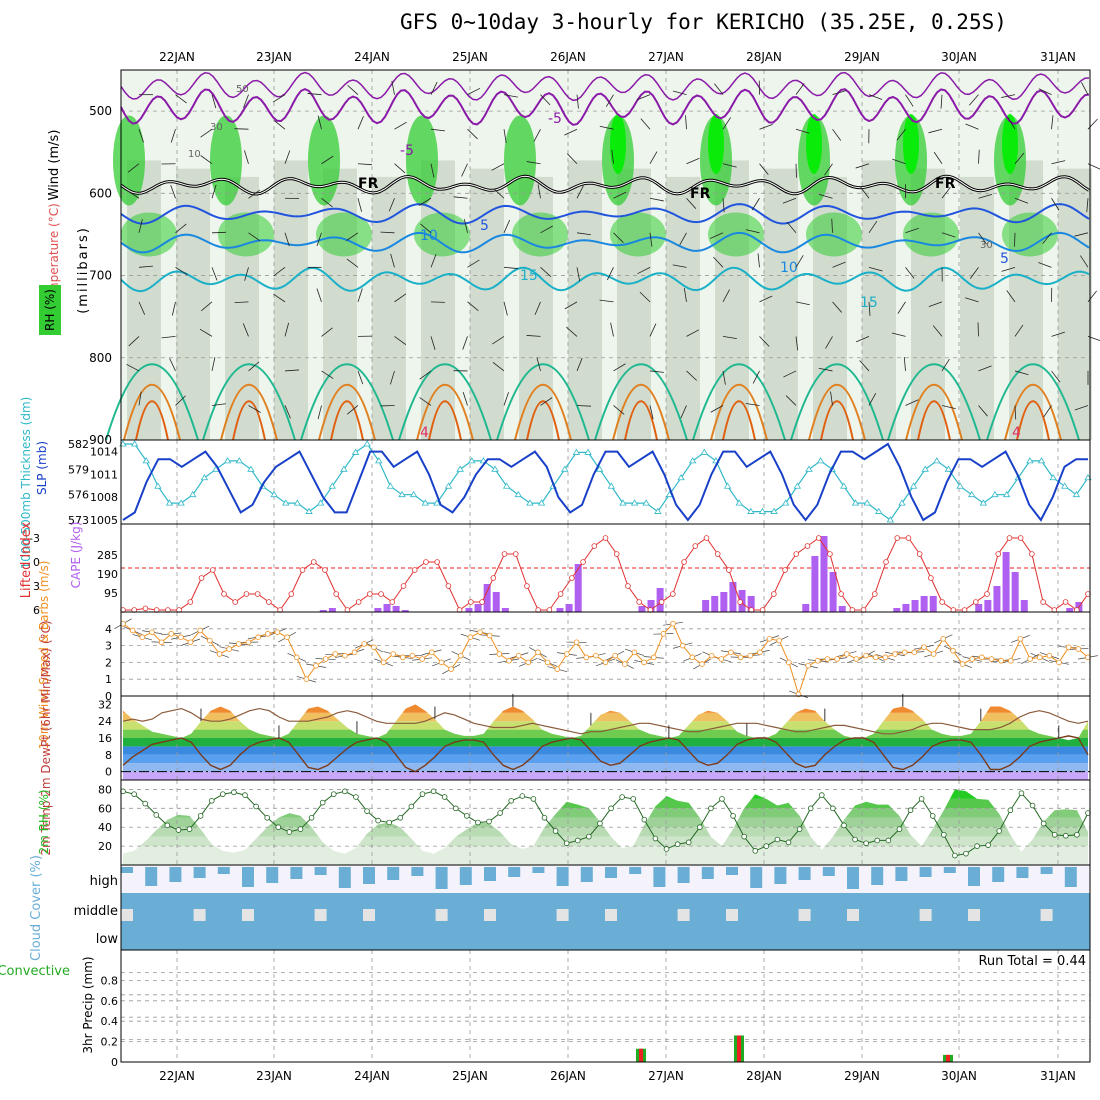  I want to click on date-label-bottom: 26JAN, so click(568, 1076).